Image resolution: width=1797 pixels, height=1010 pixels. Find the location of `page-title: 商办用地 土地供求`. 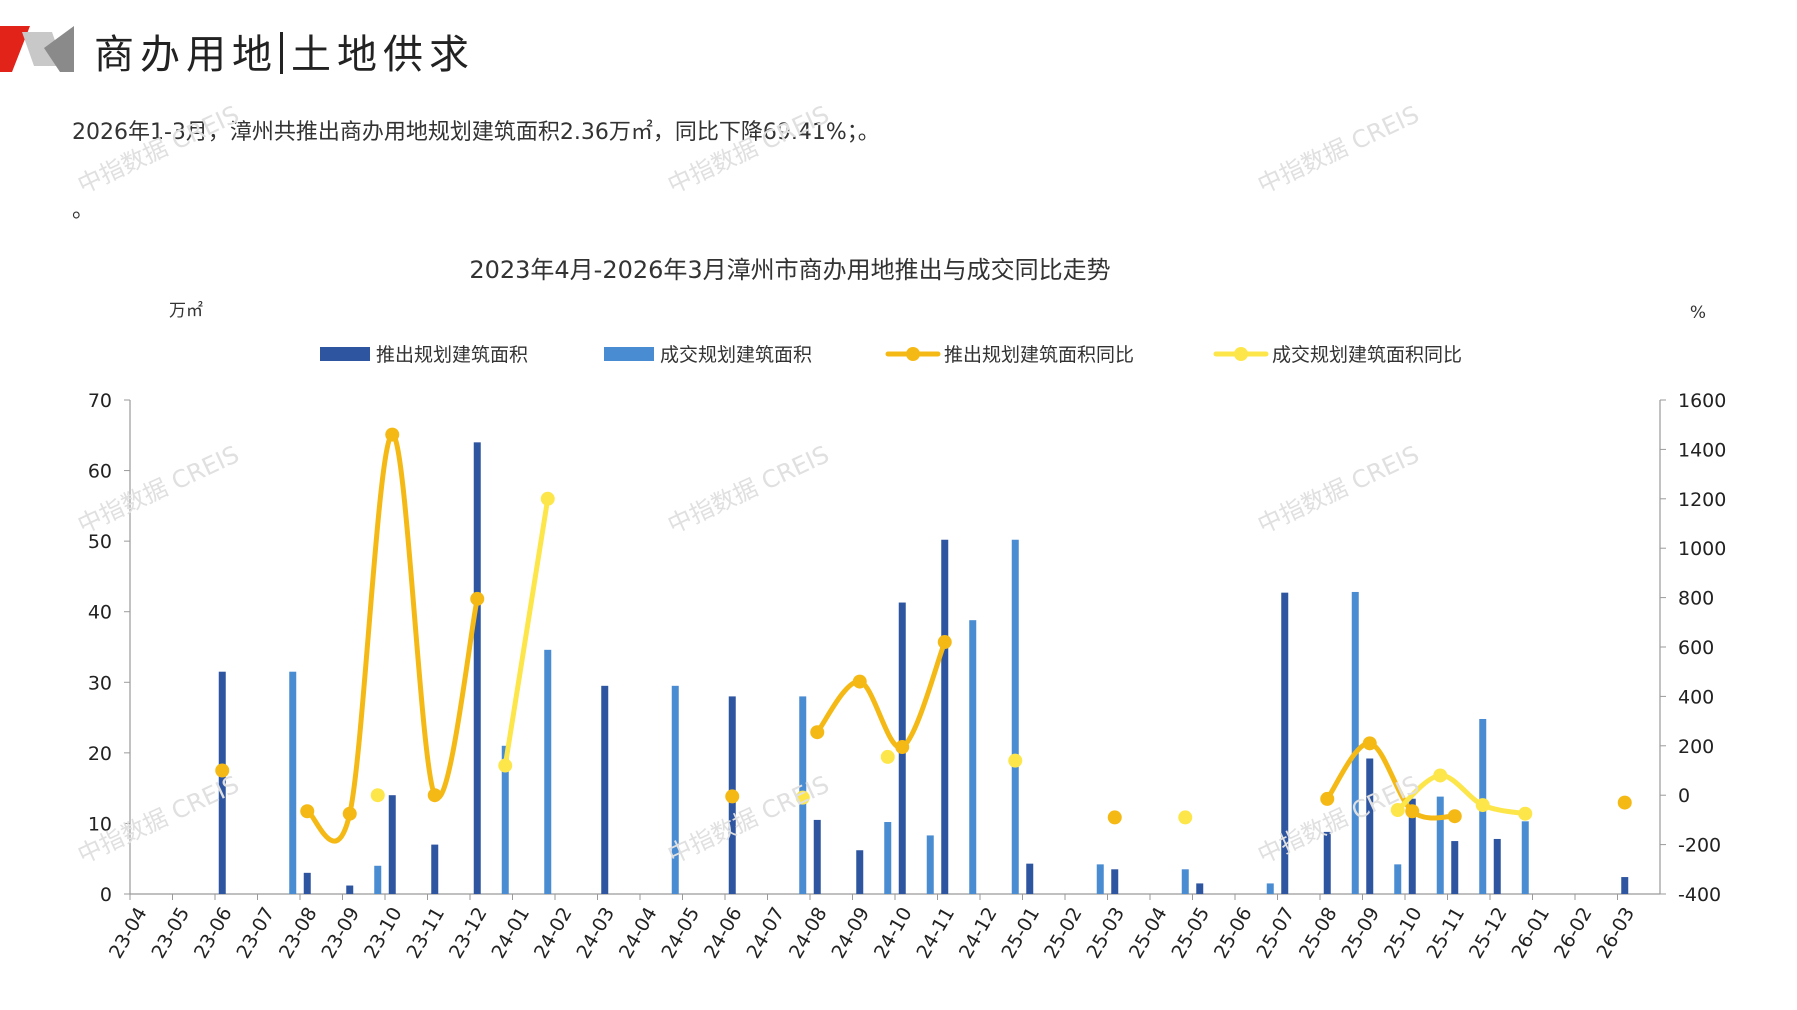

page-title: 商办用地 土地供求 is located at coordinates (284, 51).